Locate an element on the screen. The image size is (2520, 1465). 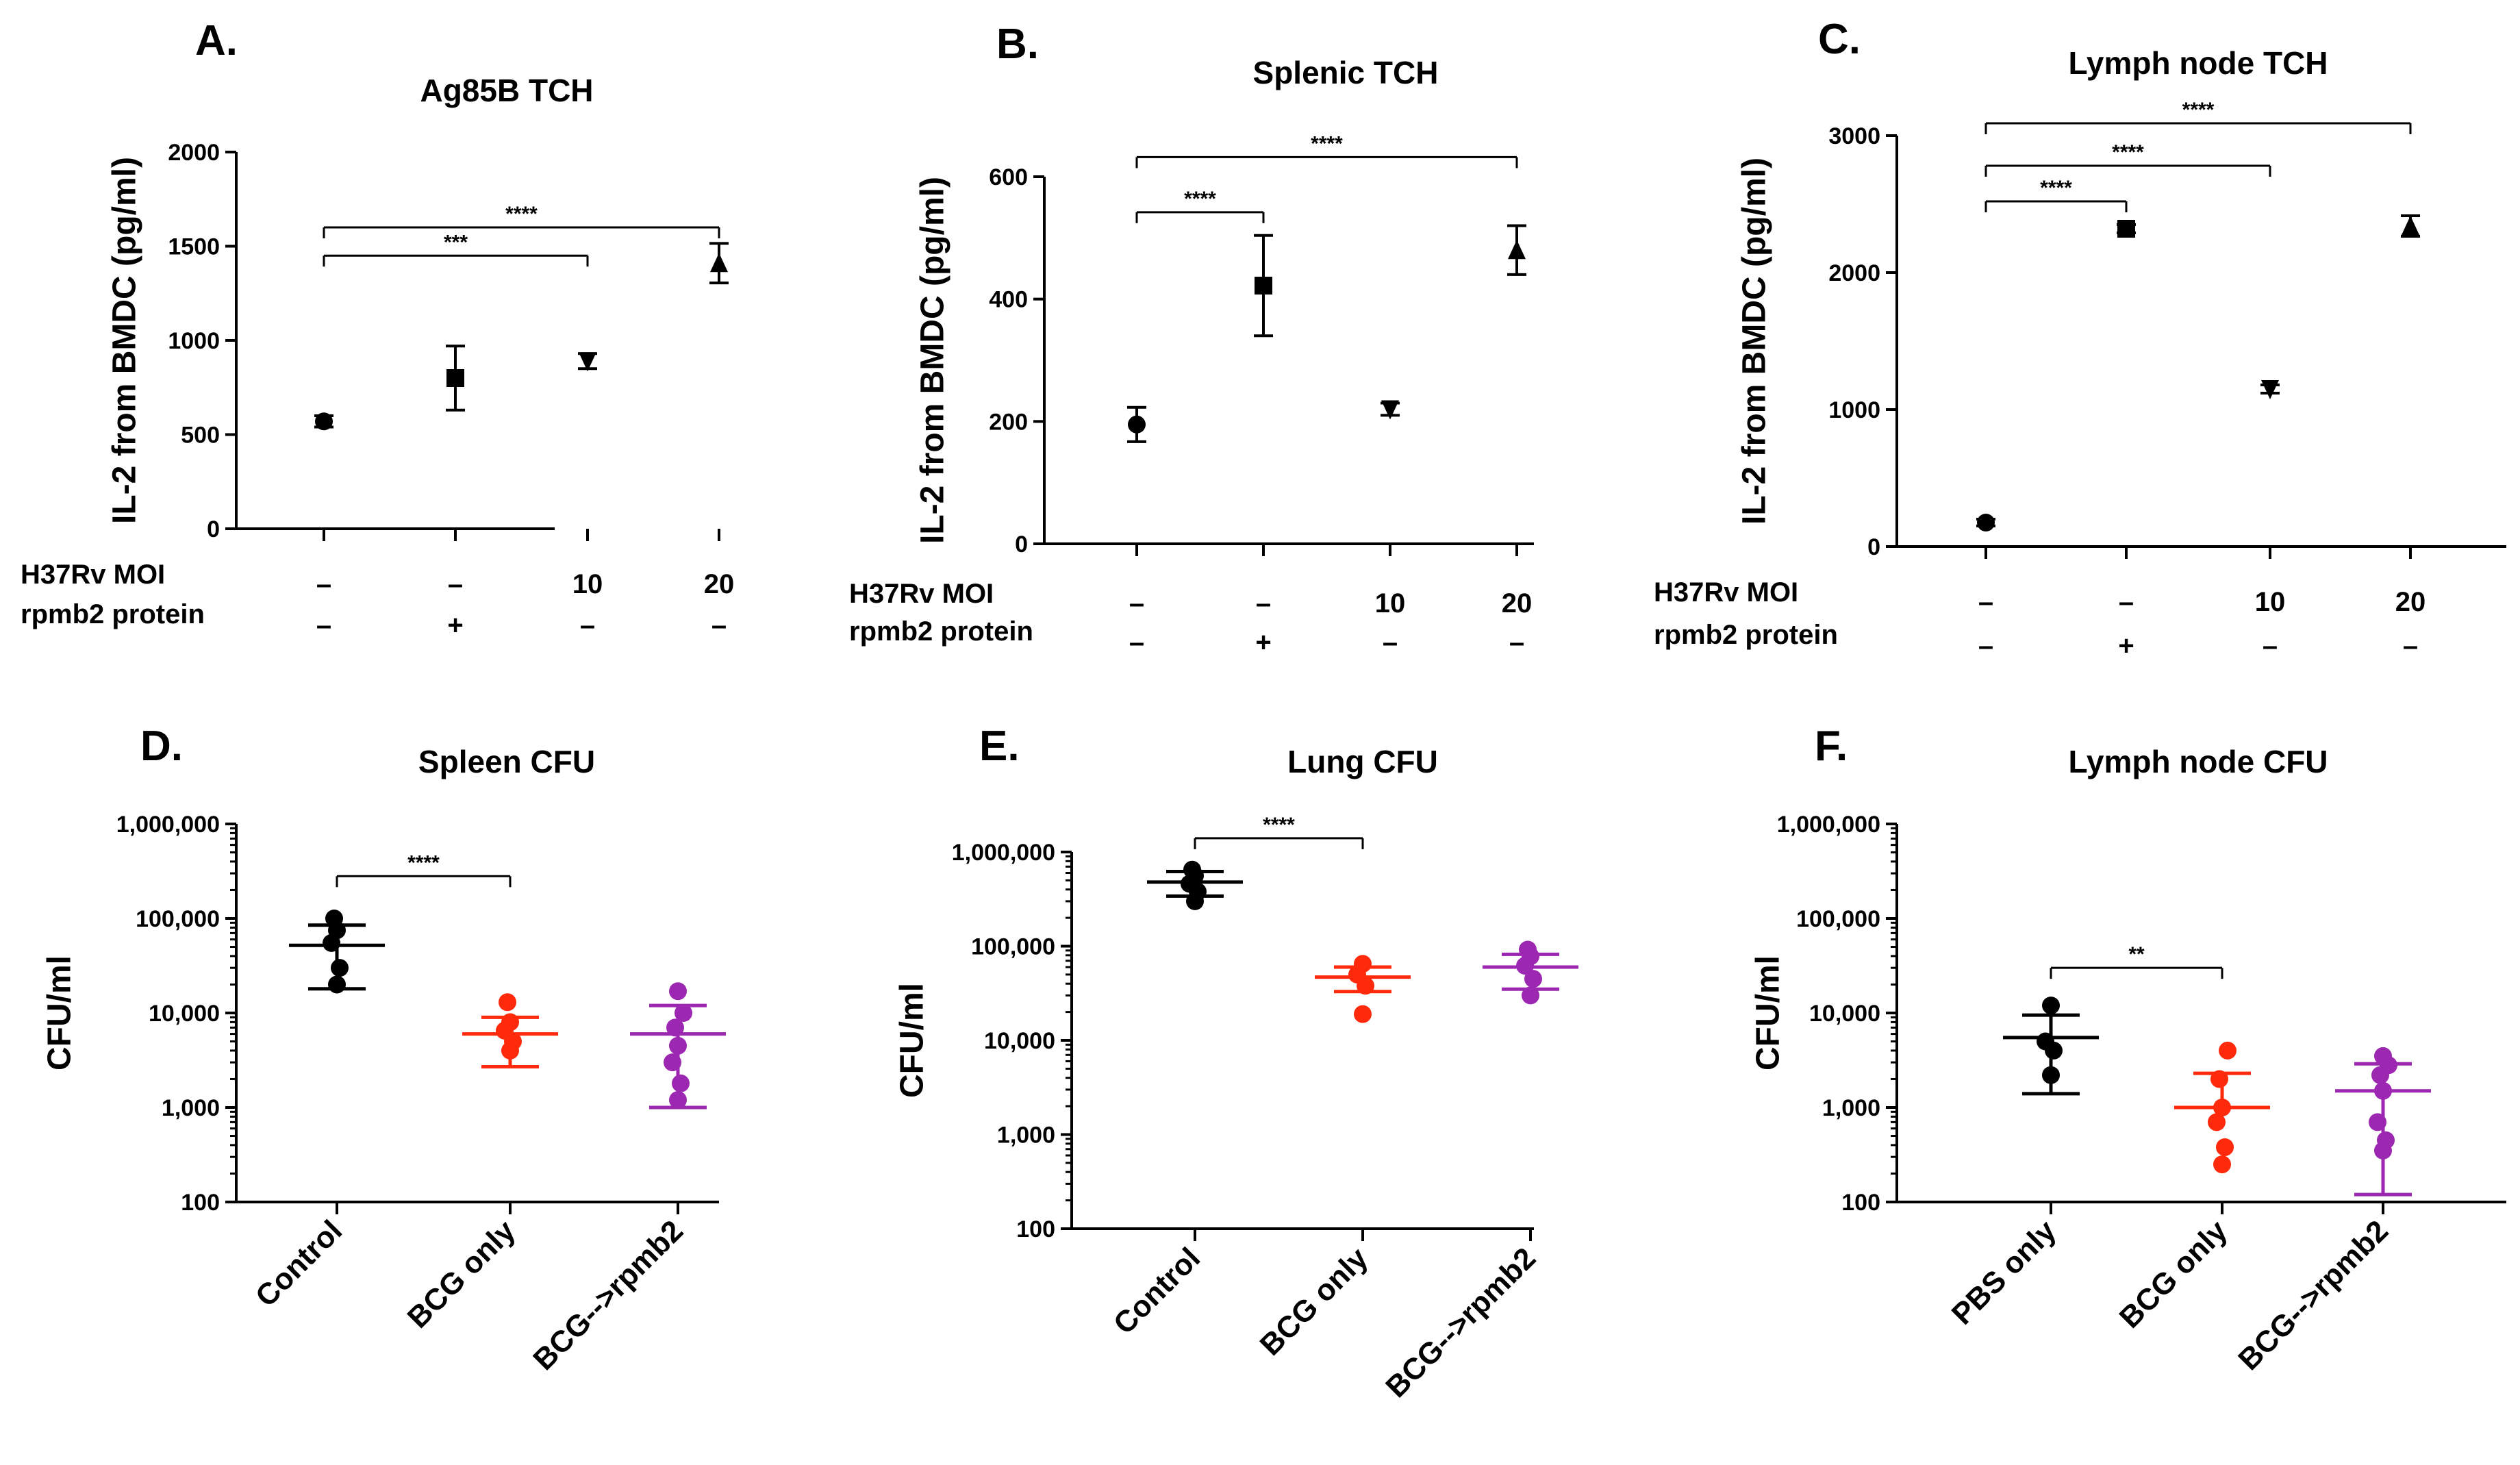
y-tick-label: 600 is located at coordinates (1008, 177).